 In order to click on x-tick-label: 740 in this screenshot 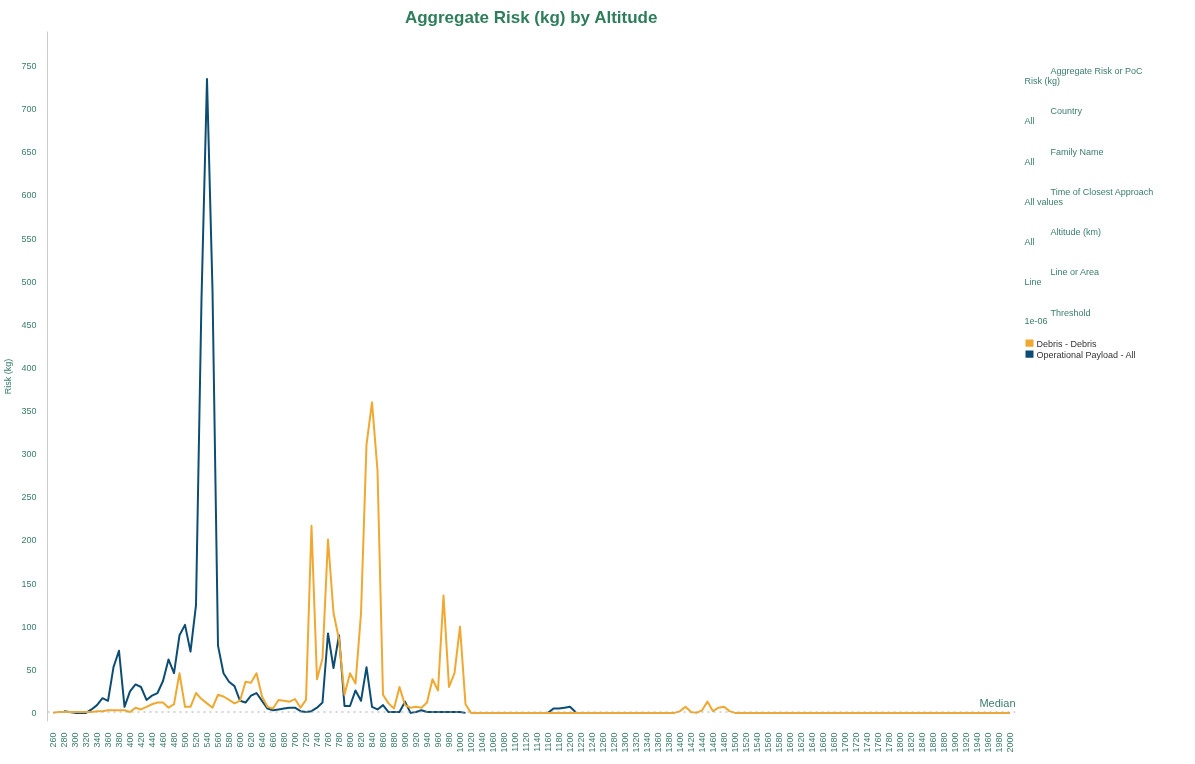, I will do `click(317, 740)`.